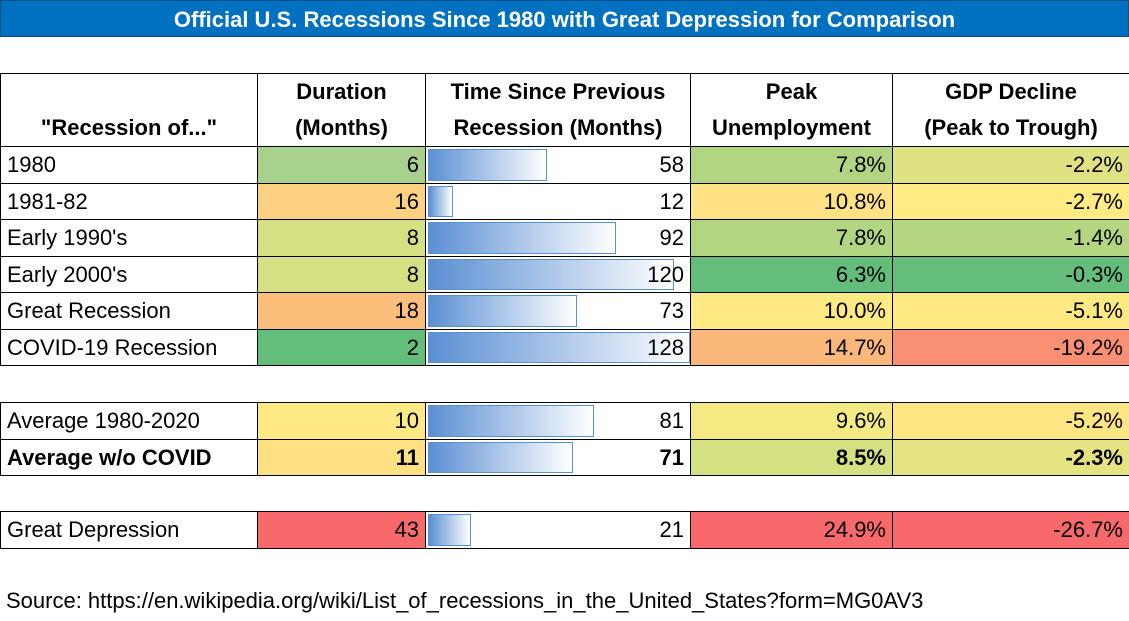 Image resolution: width=1129 pixels, height=621 pixels. Describe the element at coordinates (1010, 457) in the screenshot. I see `cell: -2.3%` at that location.